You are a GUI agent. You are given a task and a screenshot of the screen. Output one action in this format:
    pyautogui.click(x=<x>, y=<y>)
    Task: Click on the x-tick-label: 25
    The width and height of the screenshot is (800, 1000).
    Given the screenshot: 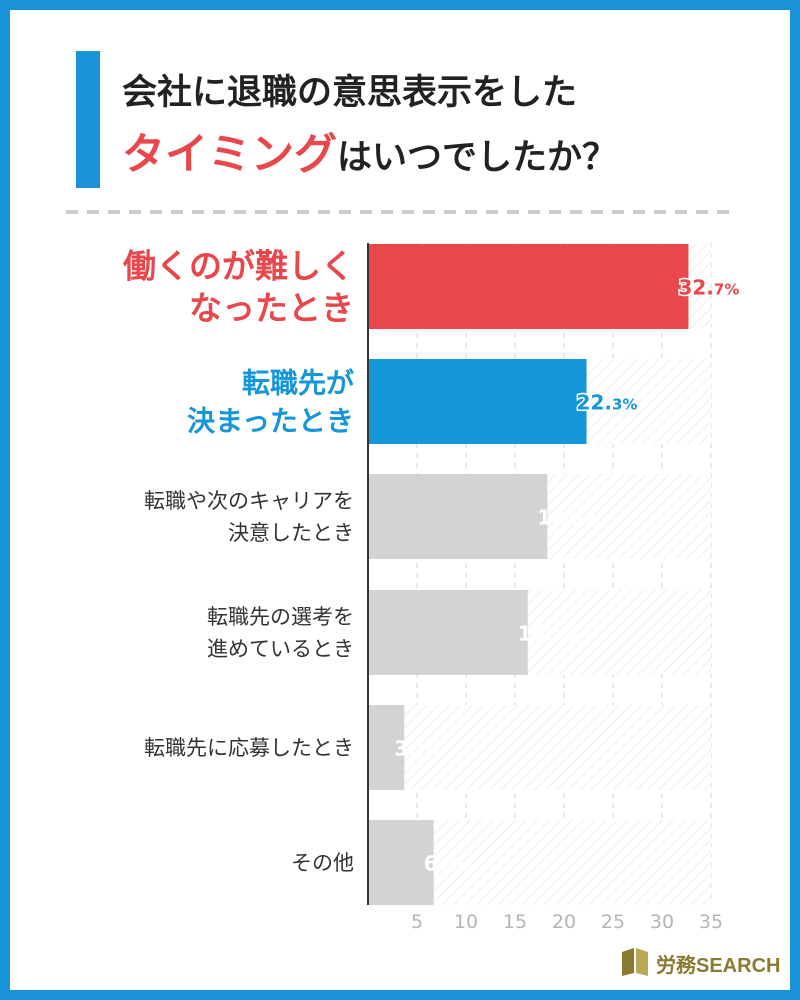 What is the action you would take?
    pyautogui.click(x=613, y=922)
    